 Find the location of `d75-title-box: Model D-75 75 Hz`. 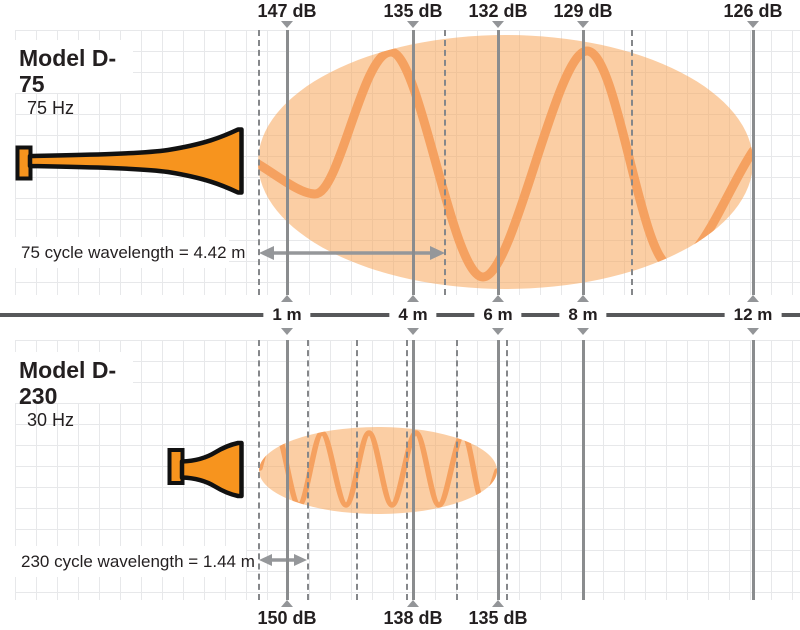

d75-title-box: Model D-75 75 Hz is located at coordinates (74, 79).